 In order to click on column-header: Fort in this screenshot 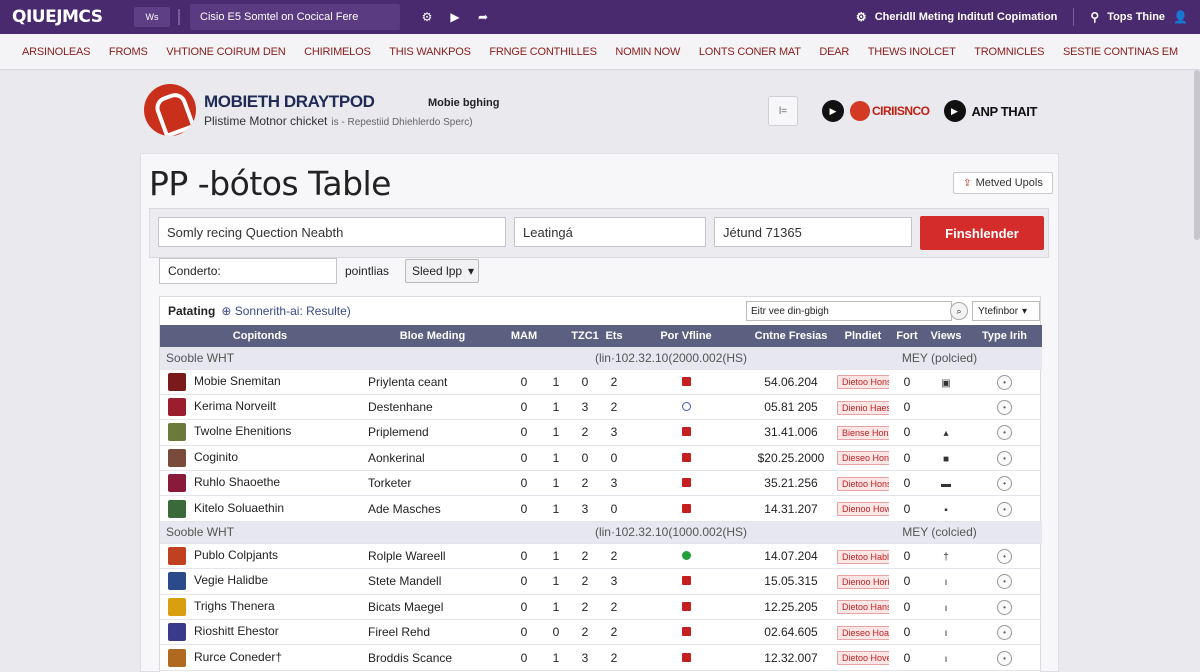, I will do `click(907, 336)`.